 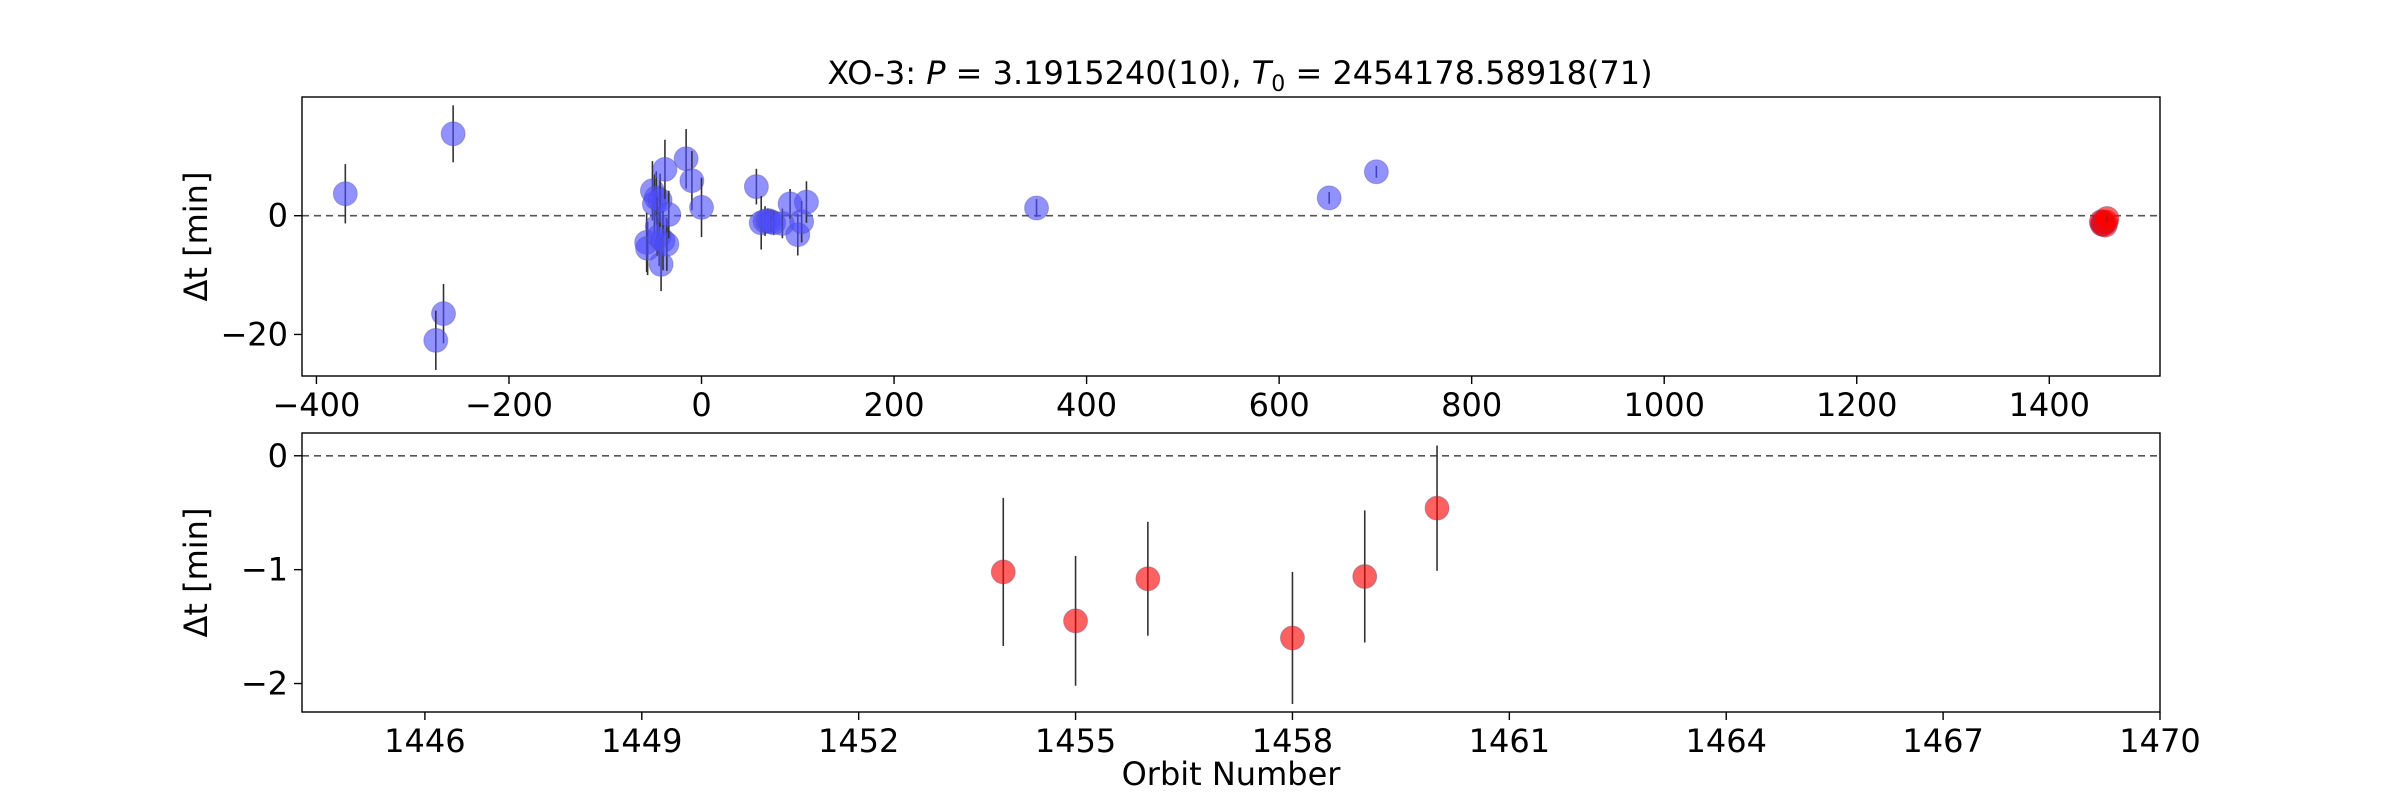 What do you see at coordinates (1856, 405) in the screenshot?
I see `x-tick-label: 1200` at bounding box center [1856, 405].